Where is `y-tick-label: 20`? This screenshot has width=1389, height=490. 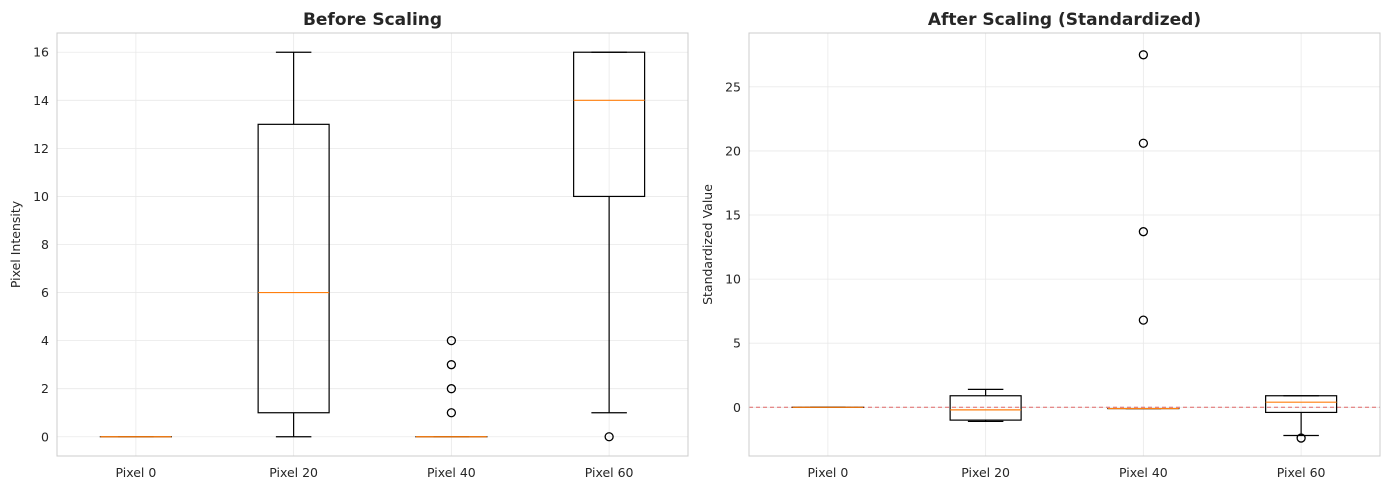
y-tick-label: 20 is located at coordinates (733, 150).